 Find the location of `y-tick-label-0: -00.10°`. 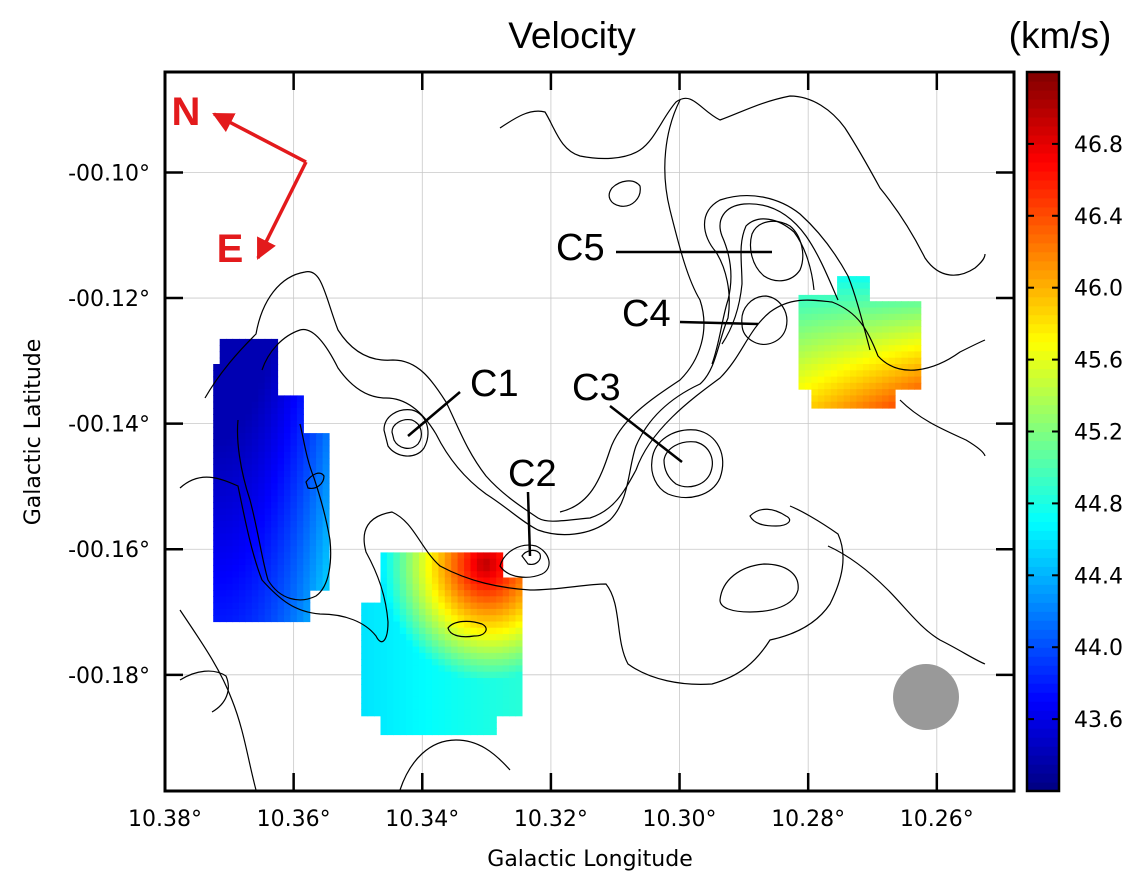

y-tick-label-0: -00.10° is located at coordinates (109, 173).